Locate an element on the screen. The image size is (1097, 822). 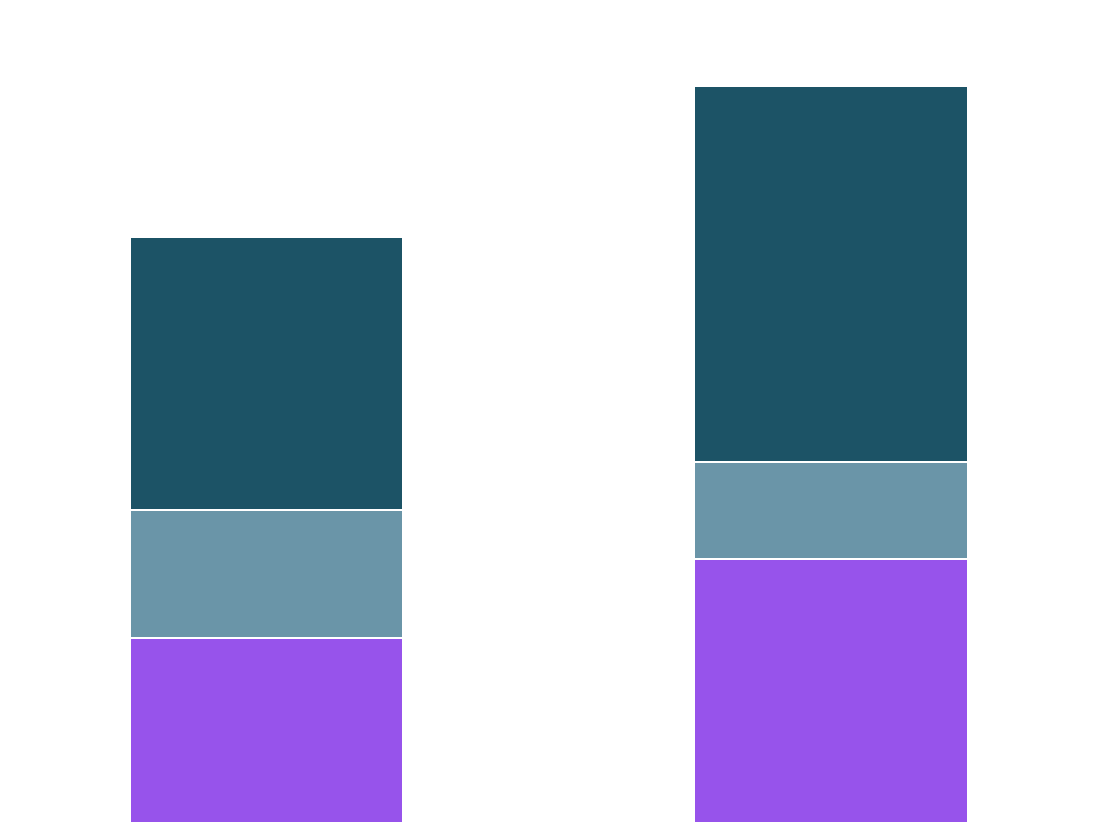
bar-1-segment-teal-top is located at coordinates (266, 373).